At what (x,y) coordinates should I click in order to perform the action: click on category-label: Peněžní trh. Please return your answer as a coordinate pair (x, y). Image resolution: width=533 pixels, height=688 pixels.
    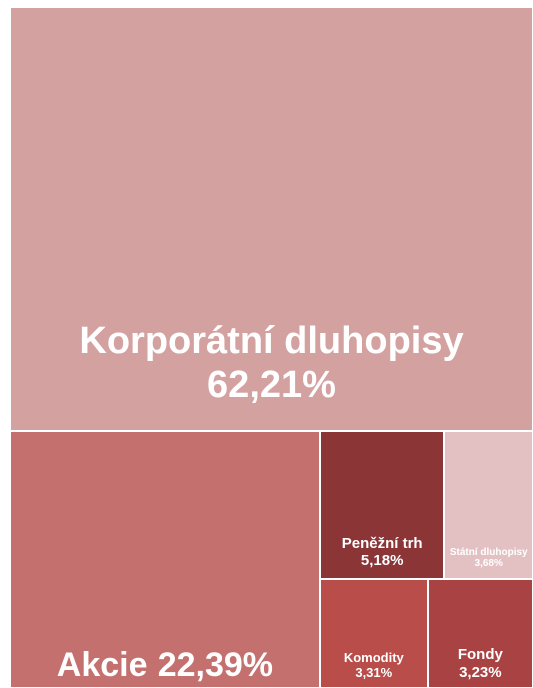
    Looking at the image, I should click on (382, 544).